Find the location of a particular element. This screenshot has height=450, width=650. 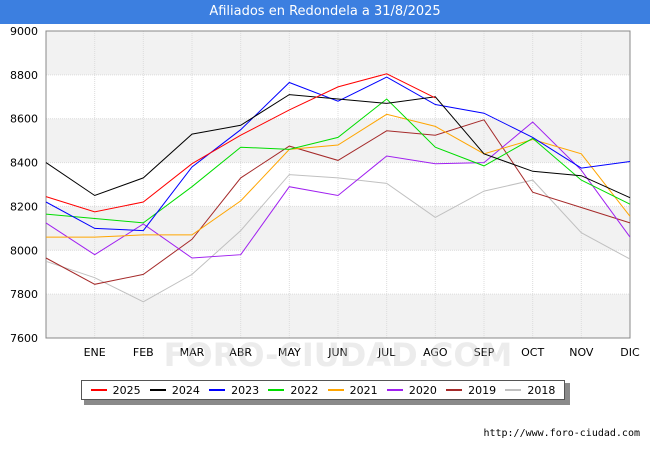

chart-title: Afiliados en Redondela a 31/8/2025 is located at coordinates (325, 12).